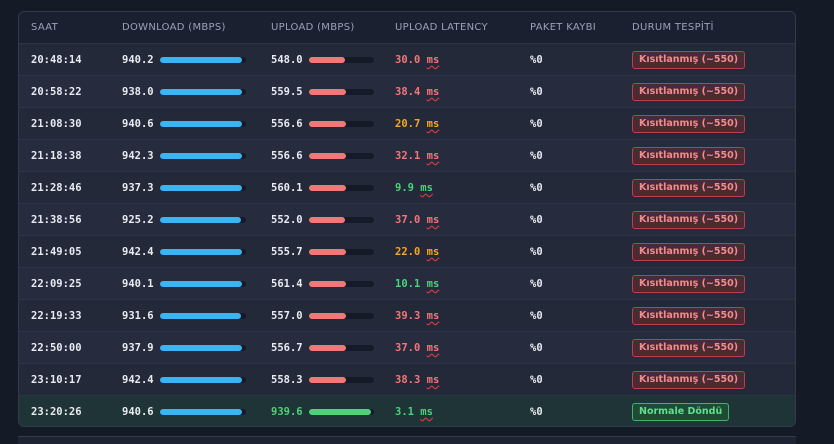 This screenshot has width=834, height=444. Describe the element at coordinates (404, 412) in the screenshot. I see `latency-value: 3.1` at that location.